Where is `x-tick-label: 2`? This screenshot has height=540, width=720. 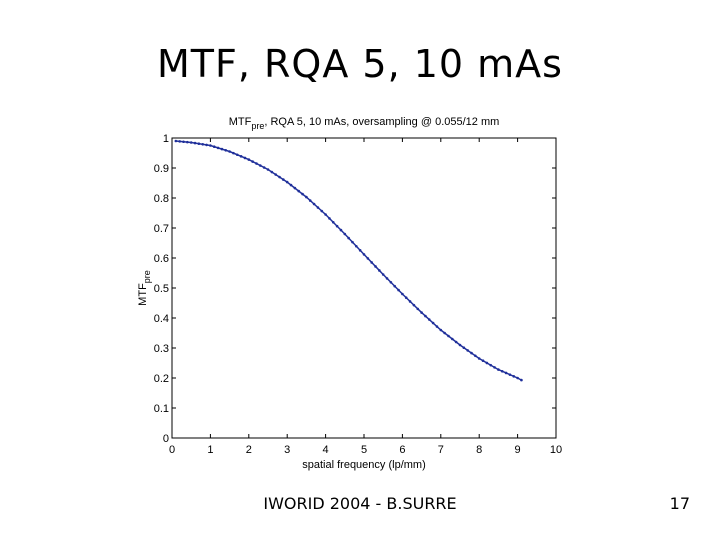 x-tick-label: 2 is located at coordinates (249, 450).